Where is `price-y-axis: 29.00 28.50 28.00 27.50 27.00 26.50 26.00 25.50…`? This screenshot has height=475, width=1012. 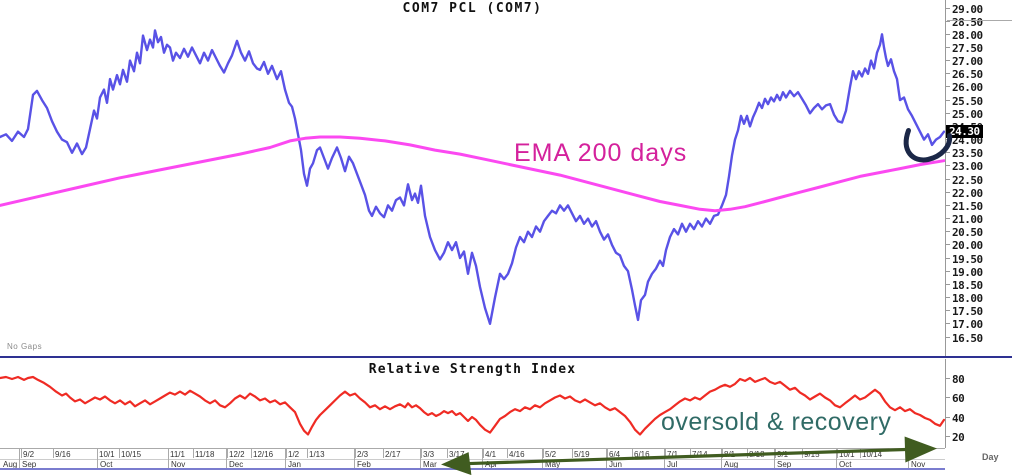
price-y-axis: 29.00 28.50 28.00 27.50 27.00 26.50 26.00 25.50… is located at coordinates (978, 178).